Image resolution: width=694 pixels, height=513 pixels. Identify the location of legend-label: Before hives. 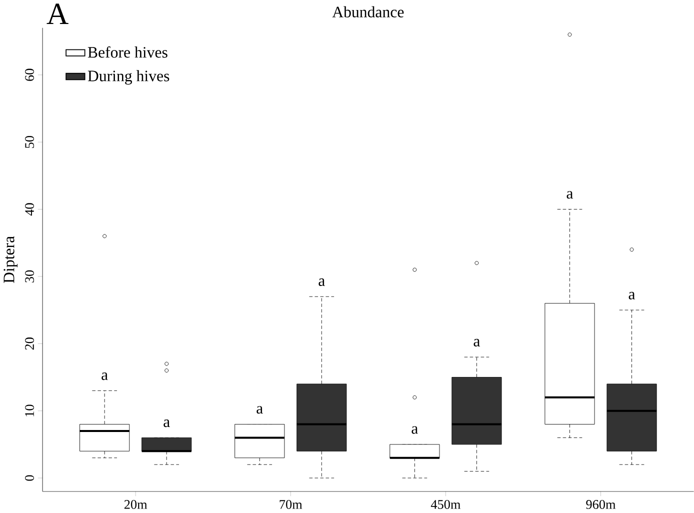
(128, 52).